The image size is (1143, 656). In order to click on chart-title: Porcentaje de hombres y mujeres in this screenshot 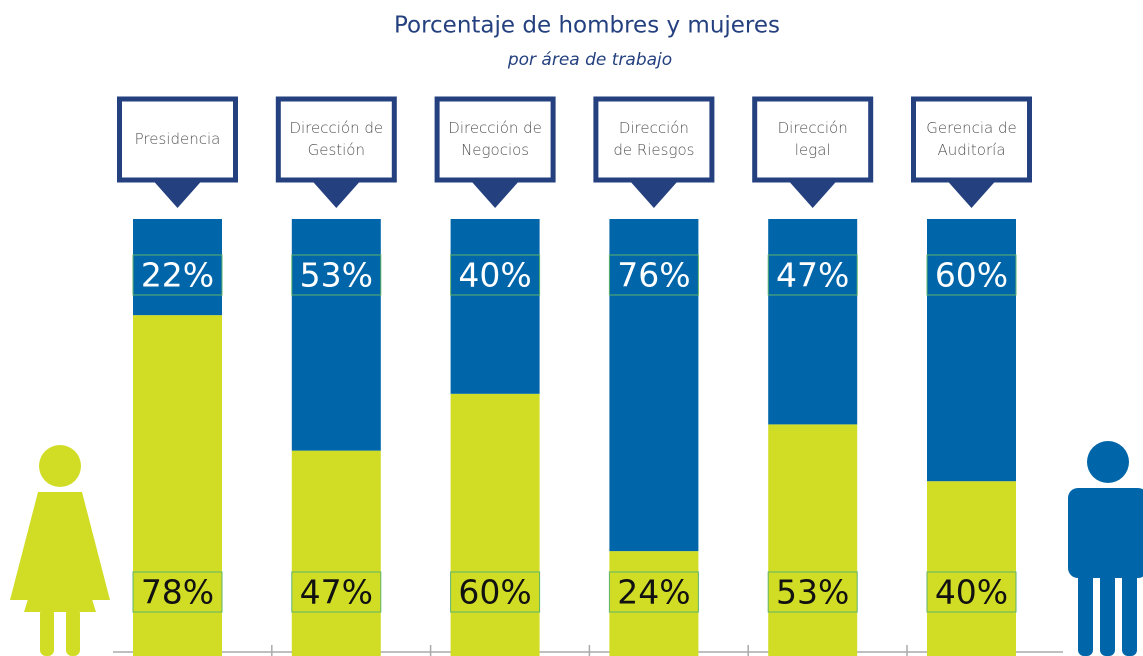, I will do `click(587, 26)`.